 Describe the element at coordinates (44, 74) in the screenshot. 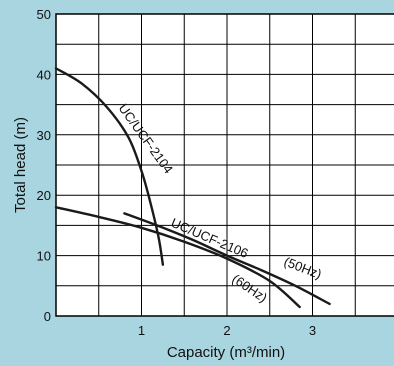

I see `y-tick-label: 40` at that location.